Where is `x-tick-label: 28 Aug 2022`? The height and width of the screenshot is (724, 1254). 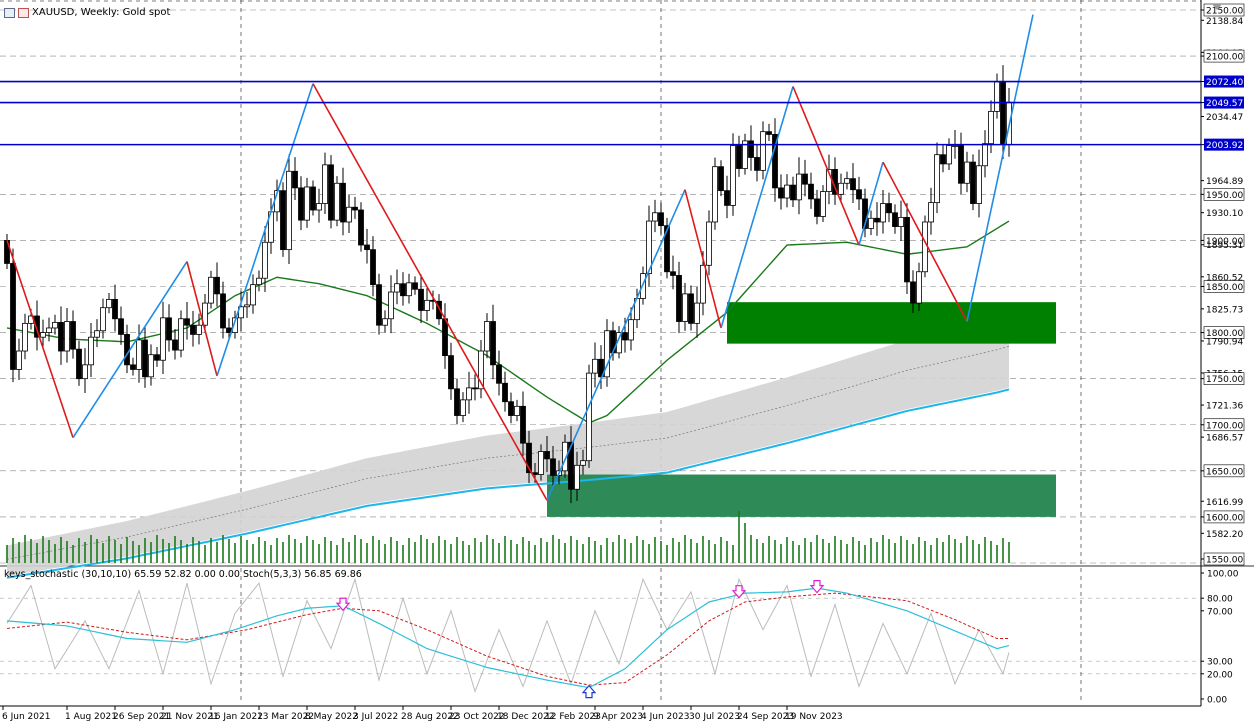
x-tick-label: 28 Aug 2022 is located at coordinates (430, 717).